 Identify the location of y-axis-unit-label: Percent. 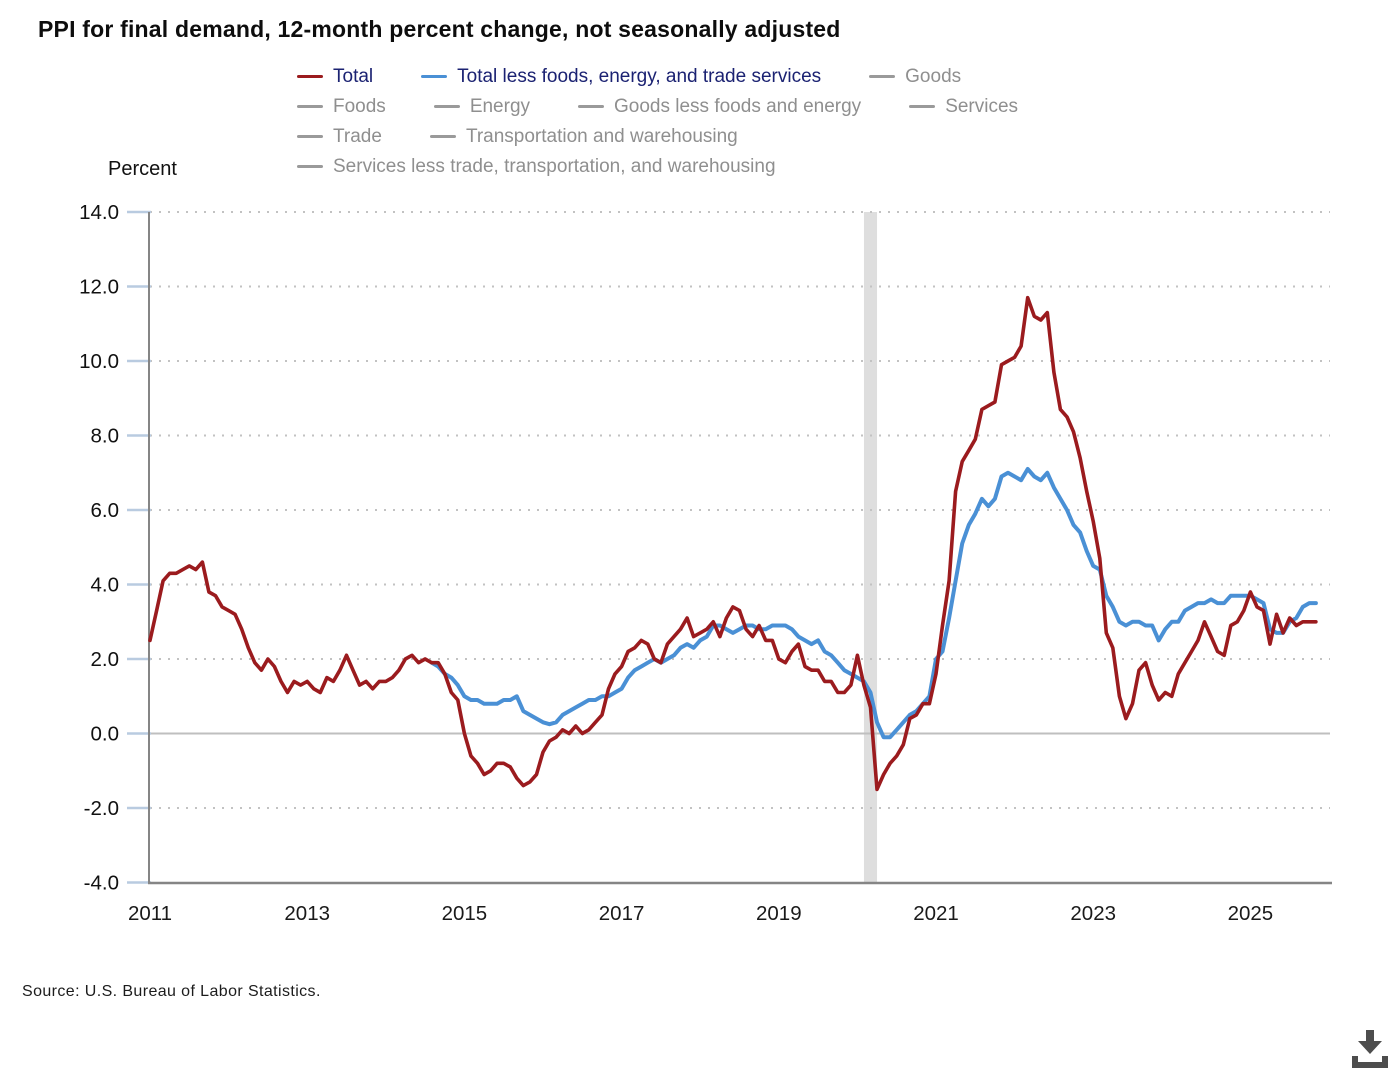
(142, 169).